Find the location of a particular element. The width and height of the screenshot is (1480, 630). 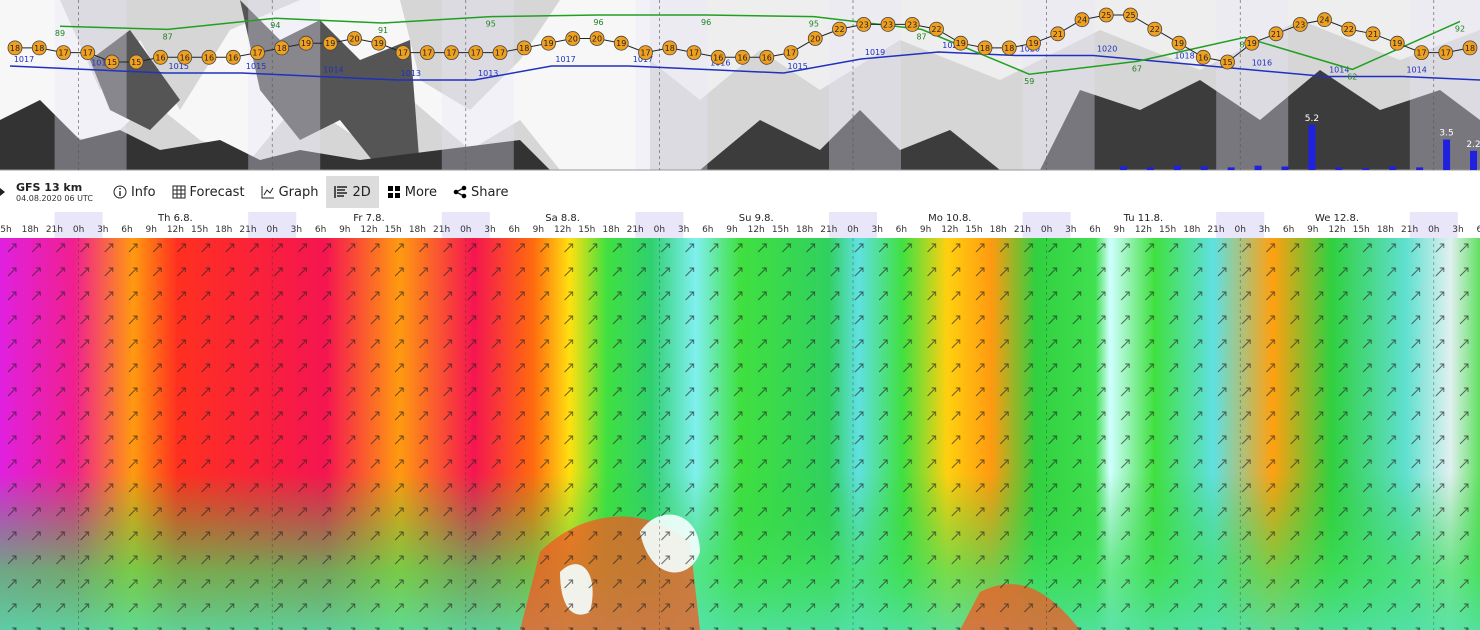

humidity-label: 59 is located at coordinates (1029, 81).